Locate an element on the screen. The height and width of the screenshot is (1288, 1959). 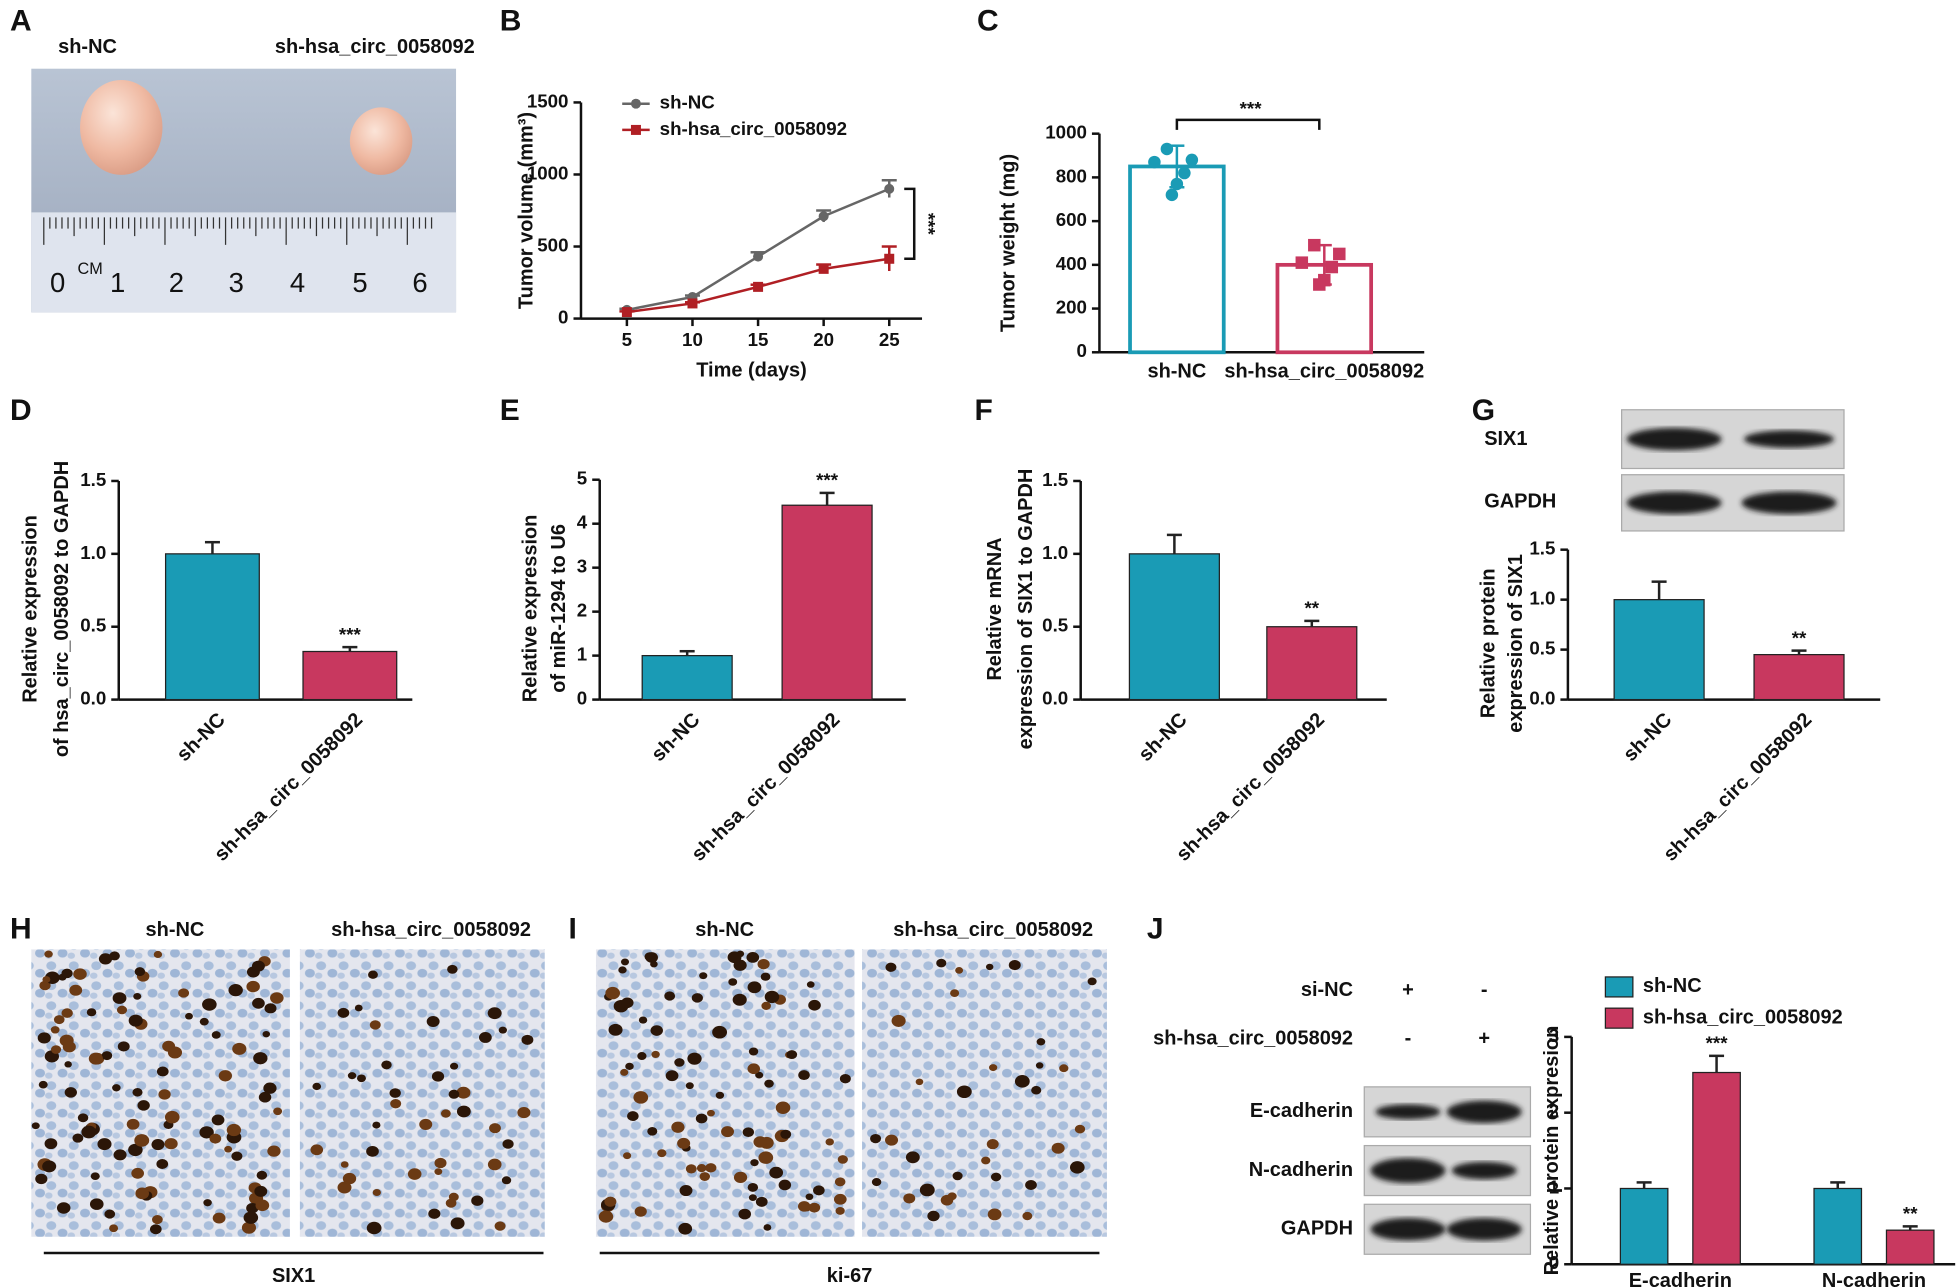
ruler is located at coordinates (244, 262).